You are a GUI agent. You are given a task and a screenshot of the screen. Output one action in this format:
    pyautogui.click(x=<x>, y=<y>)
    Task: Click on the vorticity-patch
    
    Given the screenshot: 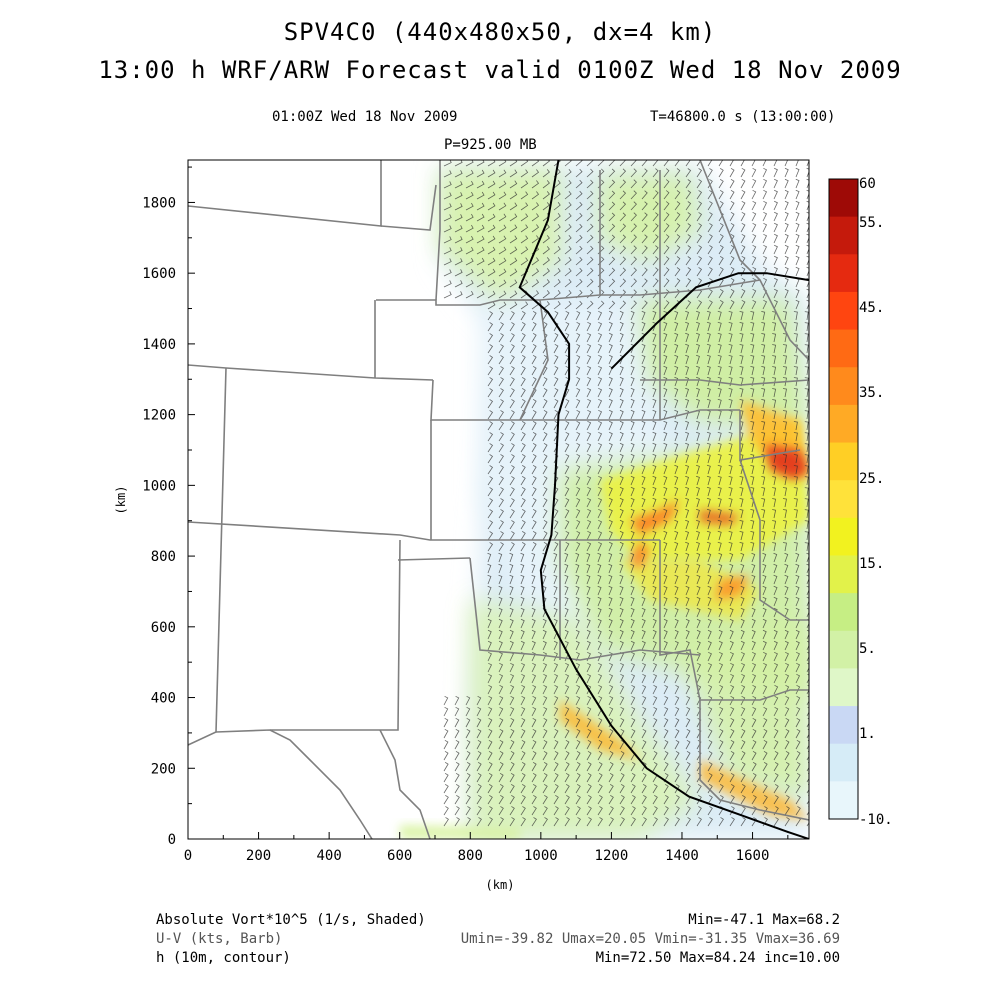 What is the action you would take?
    pyautogui.click(x=500, y=235)
    